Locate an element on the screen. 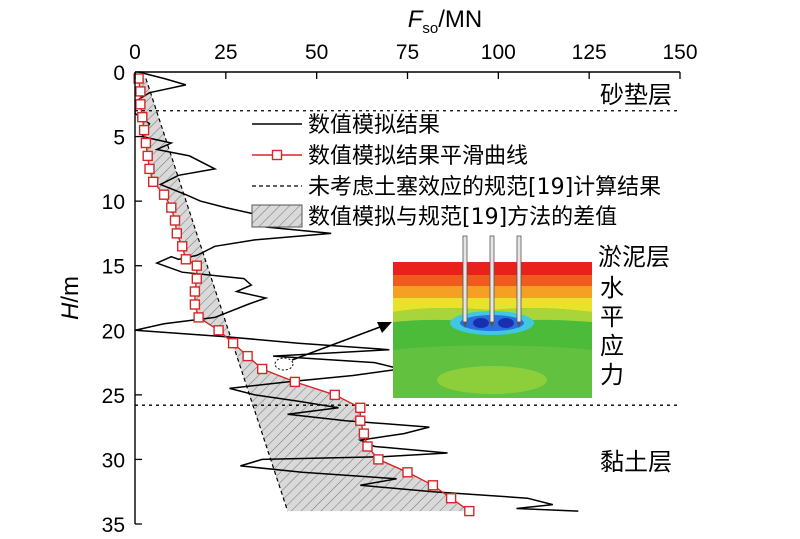 The height and width of the screenshot is (539, 800). y-axis-title: H/m is located at coordinates (70, 298).